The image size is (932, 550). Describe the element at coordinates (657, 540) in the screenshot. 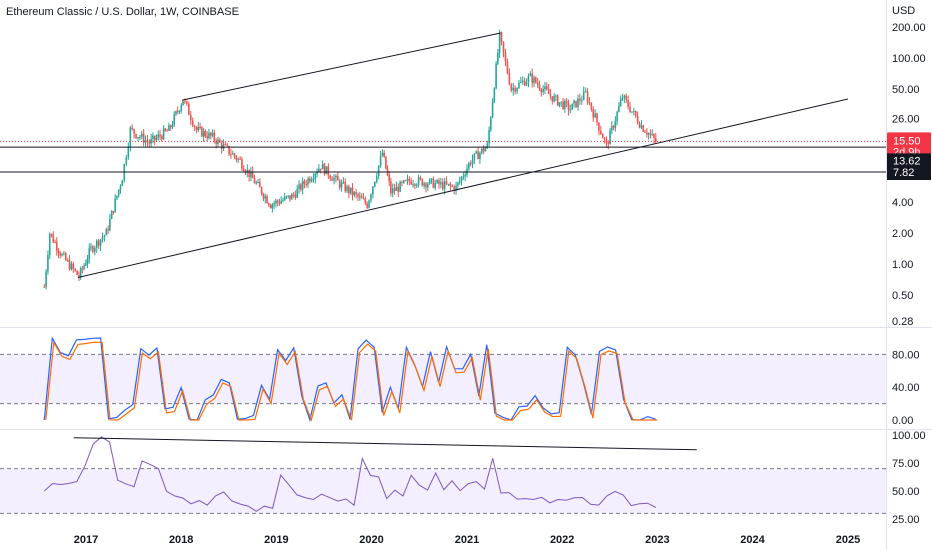

I see `x-tick-label: 2023` at that location.